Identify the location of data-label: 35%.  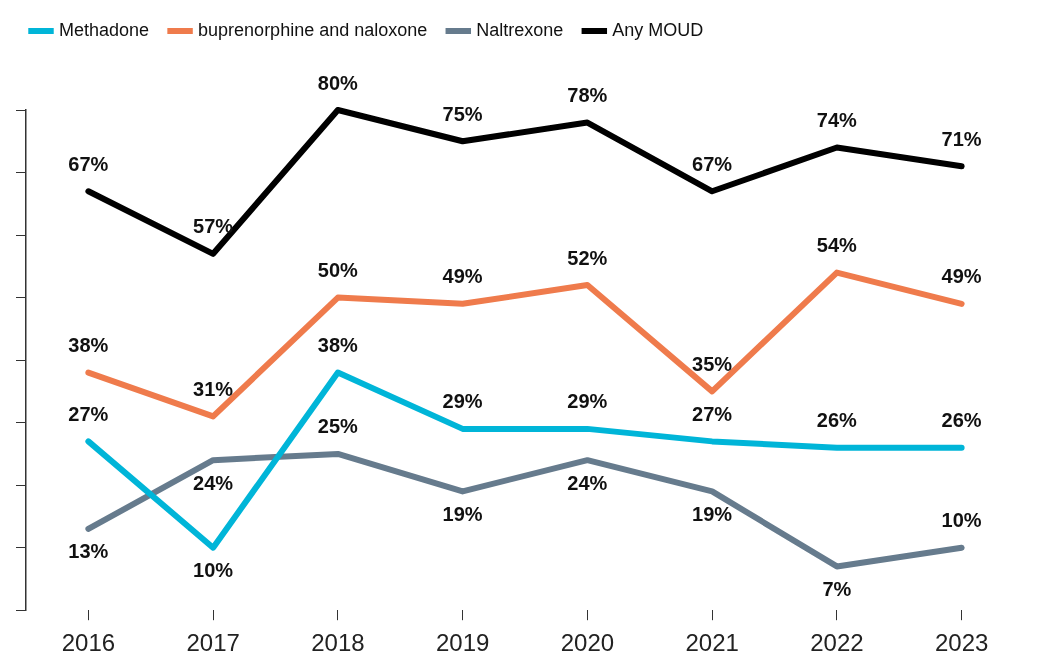
(712, 363).